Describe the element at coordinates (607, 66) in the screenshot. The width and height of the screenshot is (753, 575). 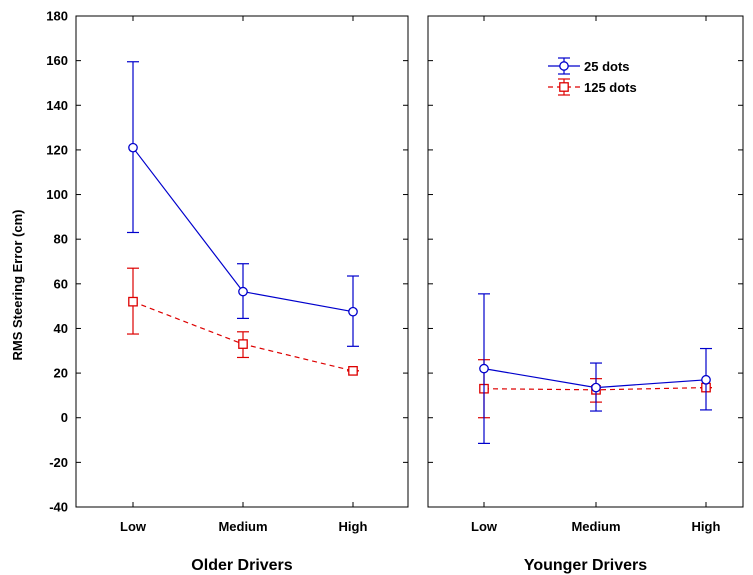
I see `legend-label: 25 dots` at that location.